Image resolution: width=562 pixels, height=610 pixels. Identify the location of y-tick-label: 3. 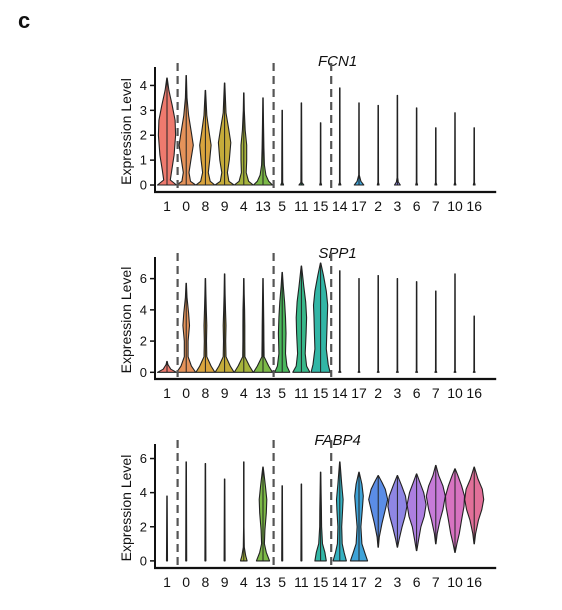
(143, 110).